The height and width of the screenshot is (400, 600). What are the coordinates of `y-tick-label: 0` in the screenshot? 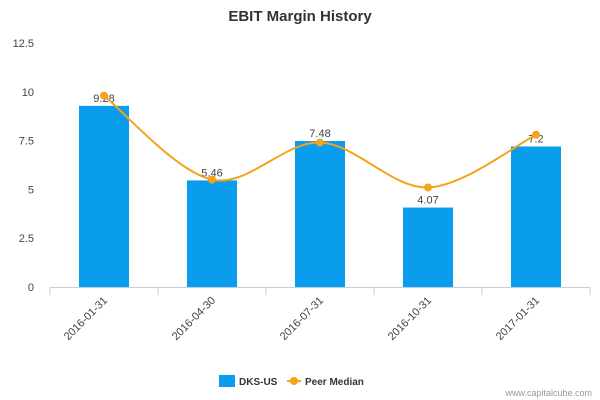 It's located at (31, 288).